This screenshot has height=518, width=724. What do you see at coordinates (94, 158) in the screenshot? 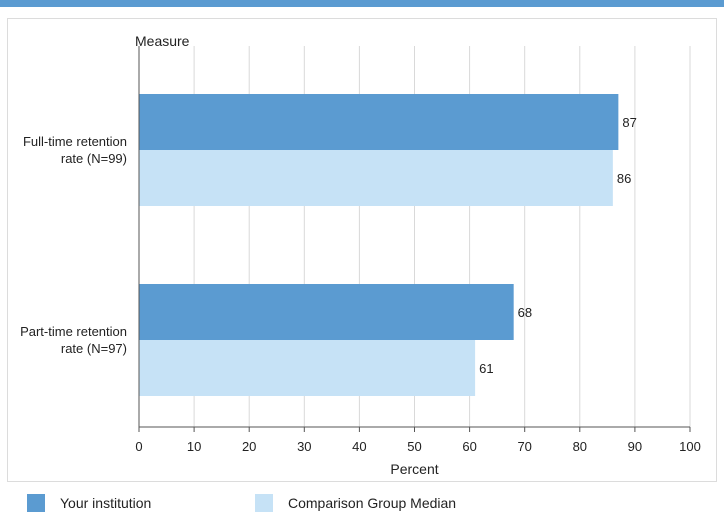
I see `category-label-0-line2: rate (N=99)` at bounding box center [94, 158].